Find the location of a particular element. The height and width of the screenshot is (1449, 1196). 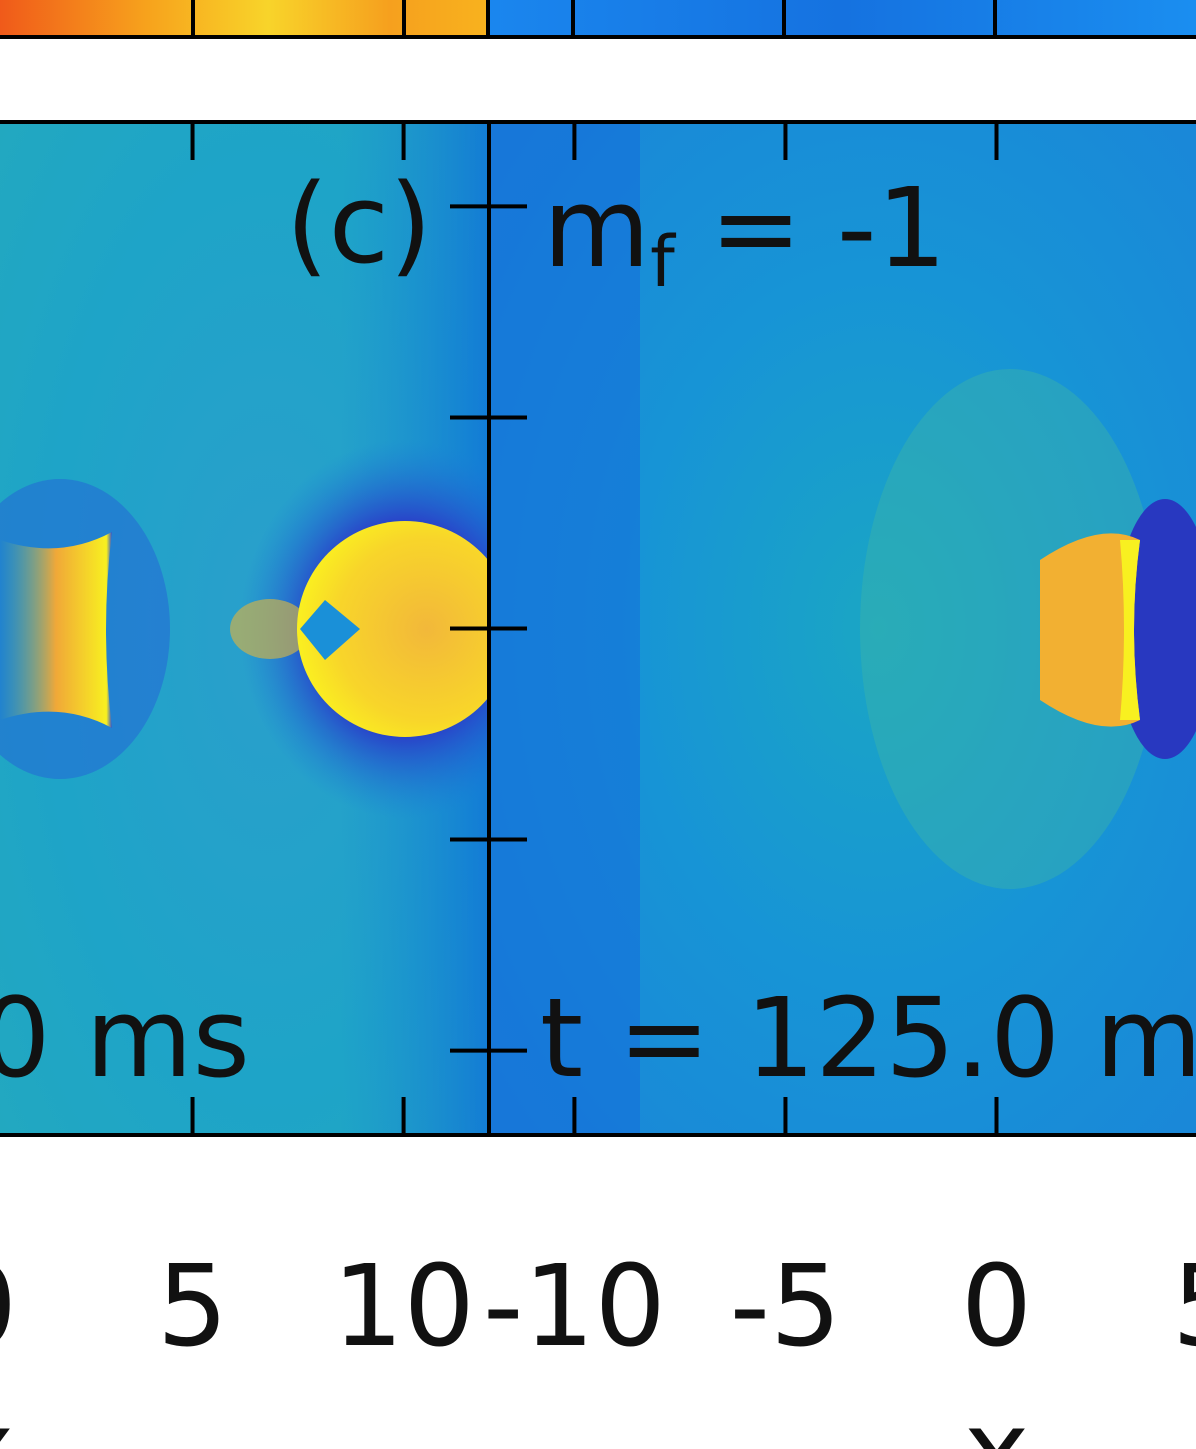

panel-annotation: mf = -1 is located at coordinates (745, 233).